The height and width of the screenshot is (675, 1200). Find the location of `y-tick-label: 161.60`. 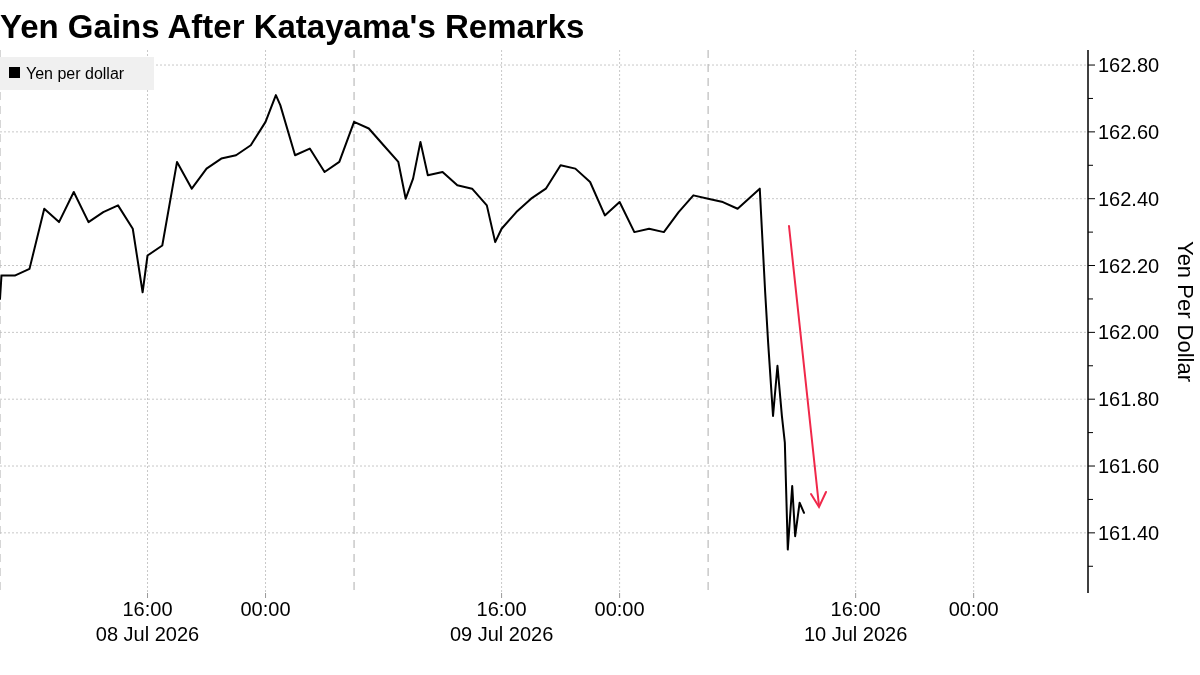

y-tick-label: 161.60 is located at coordinates (1129, 466).